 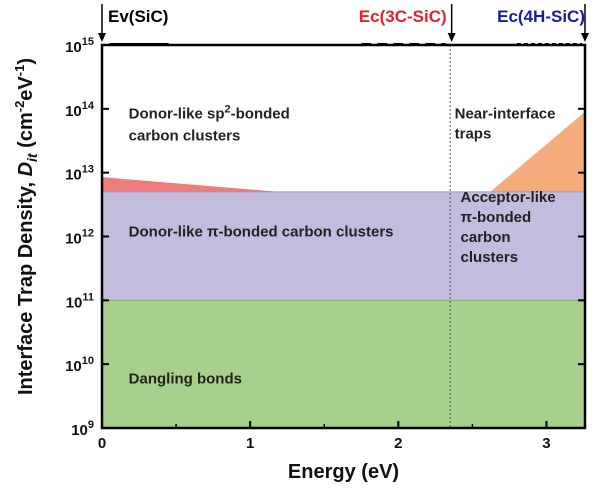 I want to click on region-annotation: Acceptor-like π-bonded carbon clusters, so click(x=508, y=227).